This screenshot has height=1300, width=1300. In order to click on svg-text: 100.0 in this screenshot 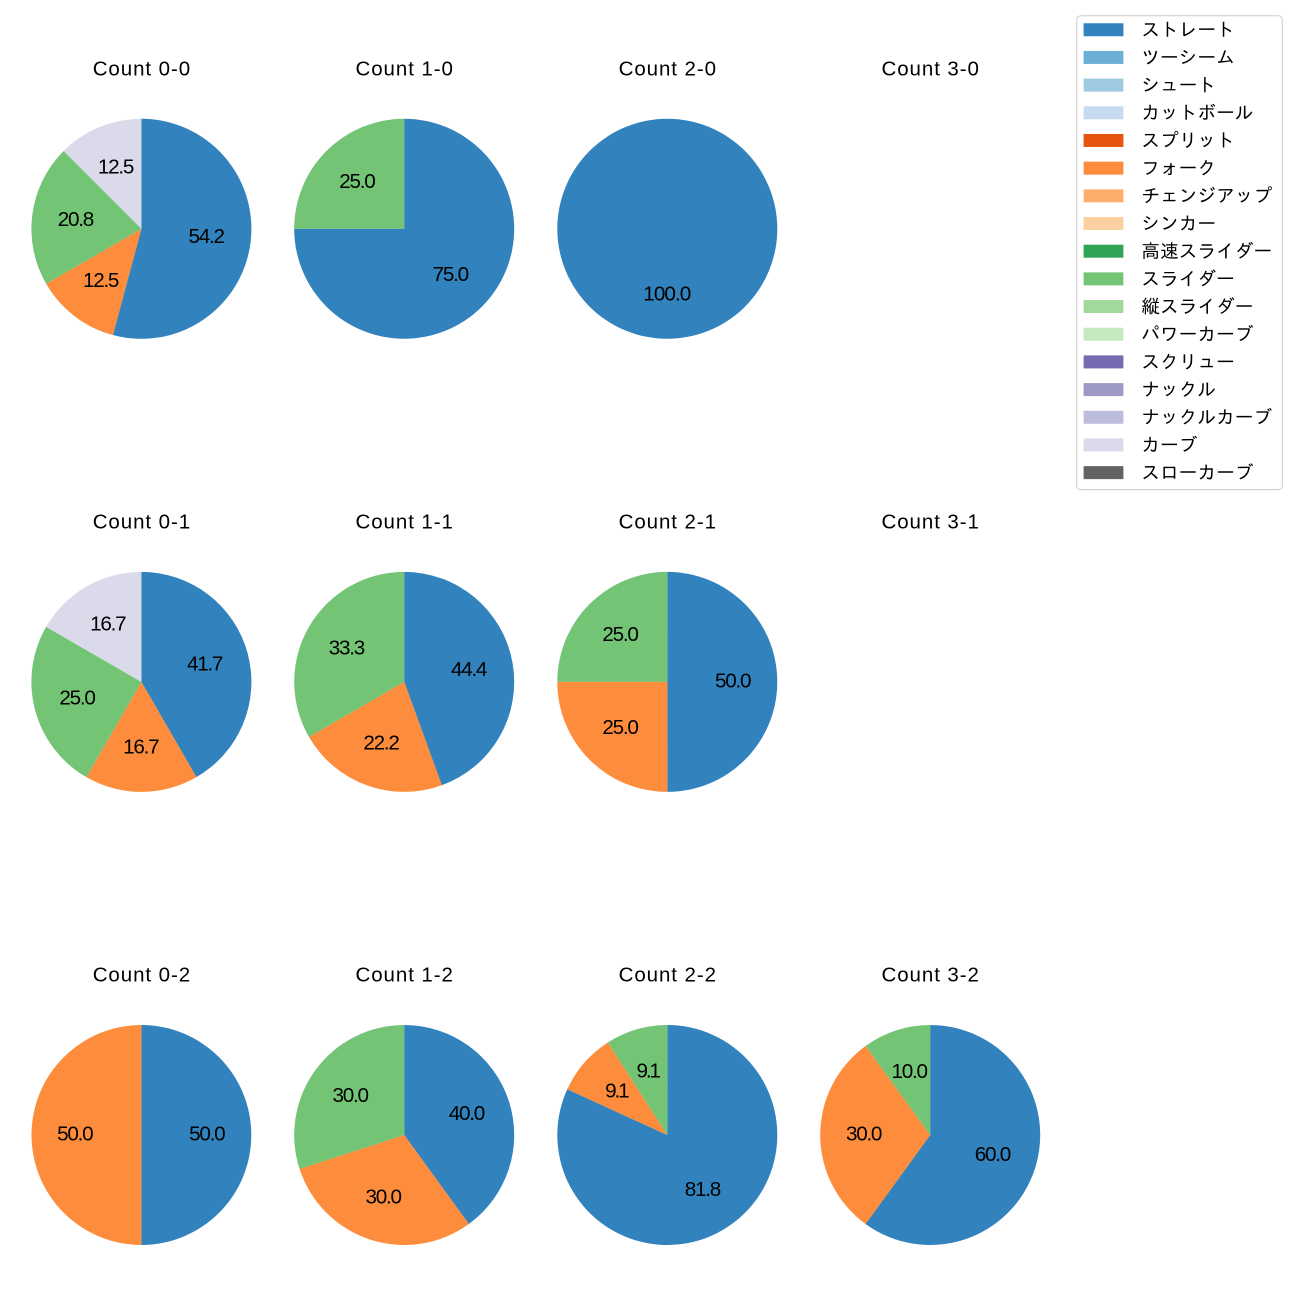, I will do `click(667, 293)`.